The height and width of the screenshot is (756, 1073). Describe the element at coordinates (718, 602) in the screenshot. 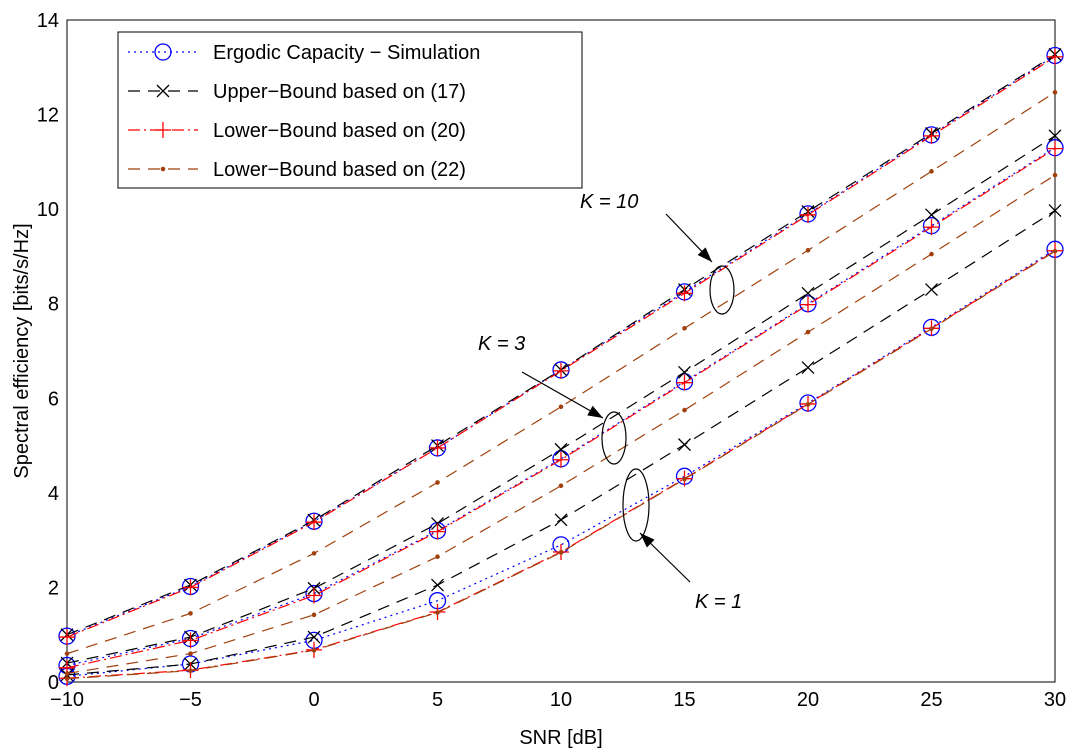

I see `annotation-label: K = 1` at that location.